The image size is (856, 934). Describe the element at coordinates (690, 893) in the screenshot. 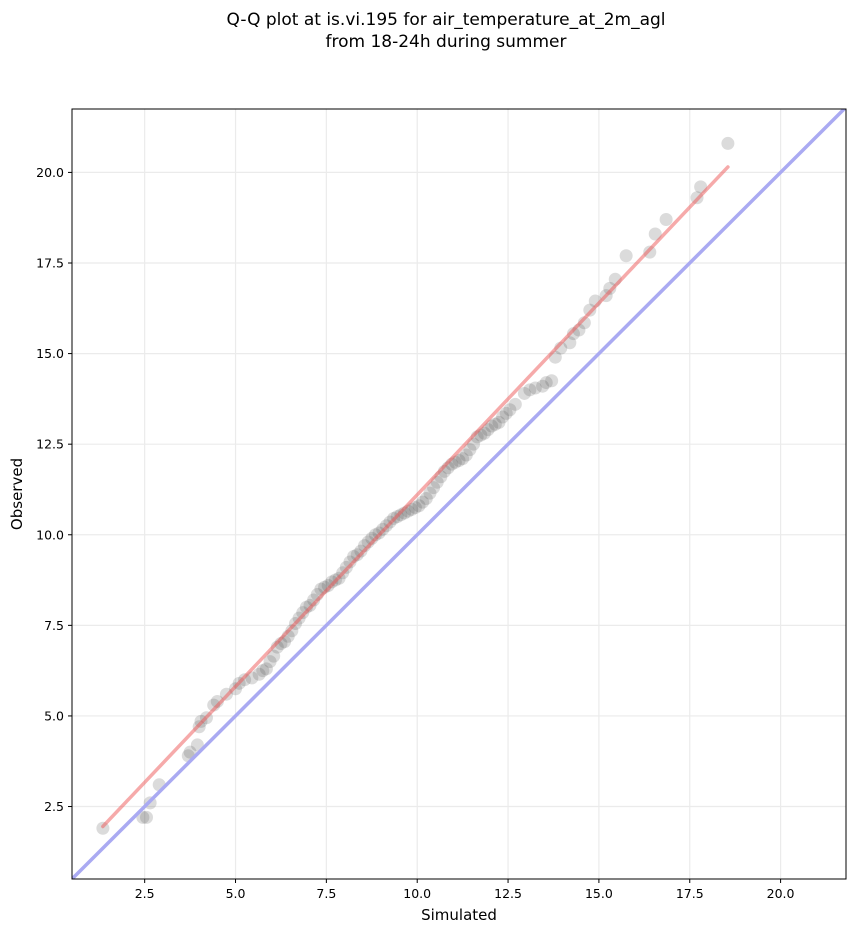

I see `x-tick-label: 17.5` at that location.